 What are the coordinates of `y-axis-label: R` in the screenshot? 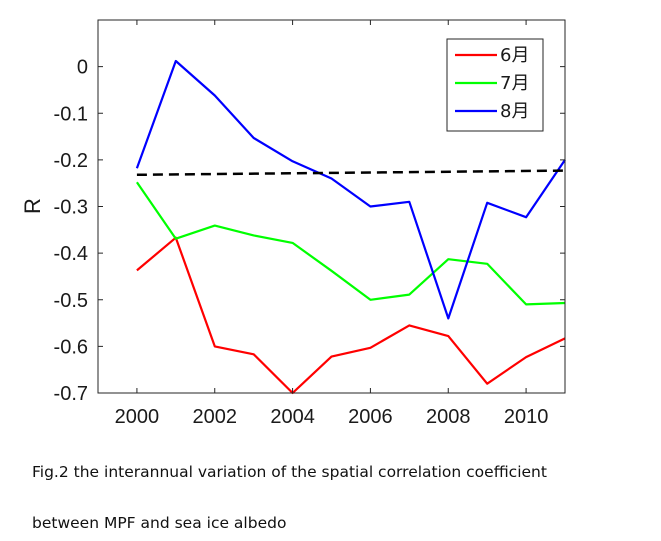 It's located at (32, 206).